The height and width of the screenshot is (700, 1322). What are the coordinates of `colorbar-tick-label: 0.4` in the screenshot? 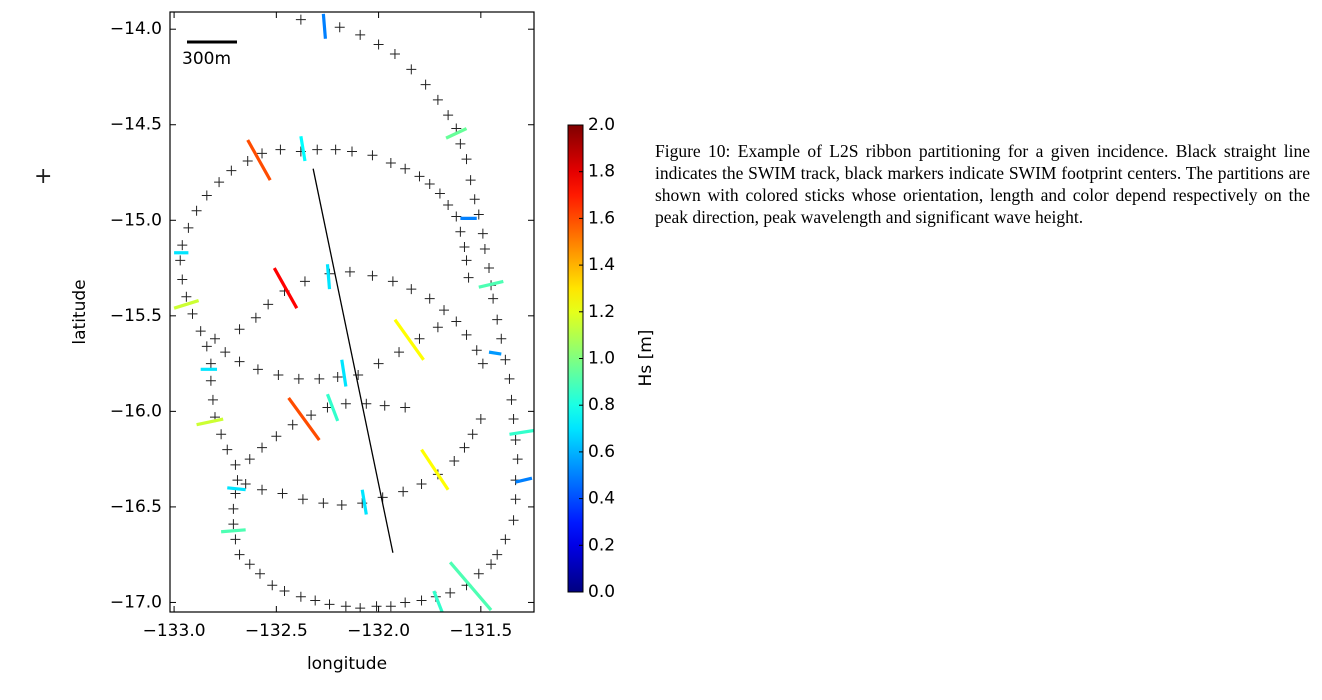 It's located at (601, 499).